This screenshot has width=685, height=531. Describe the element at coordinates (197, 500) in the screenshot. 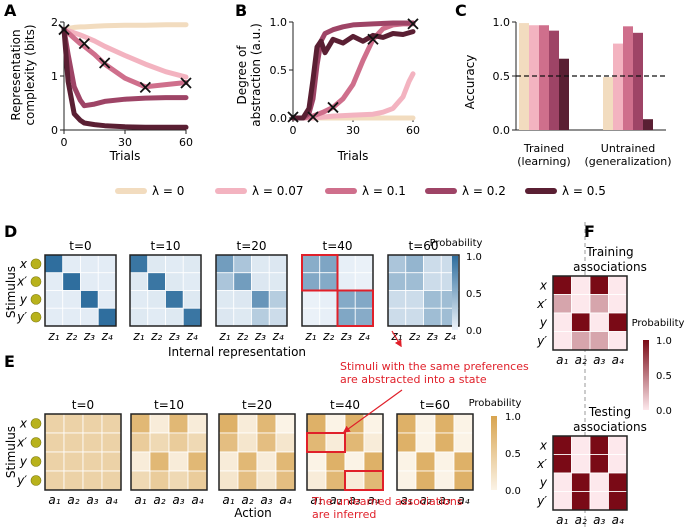

I see `chart-e-panel-1-col-label-3: a₄` at that location.